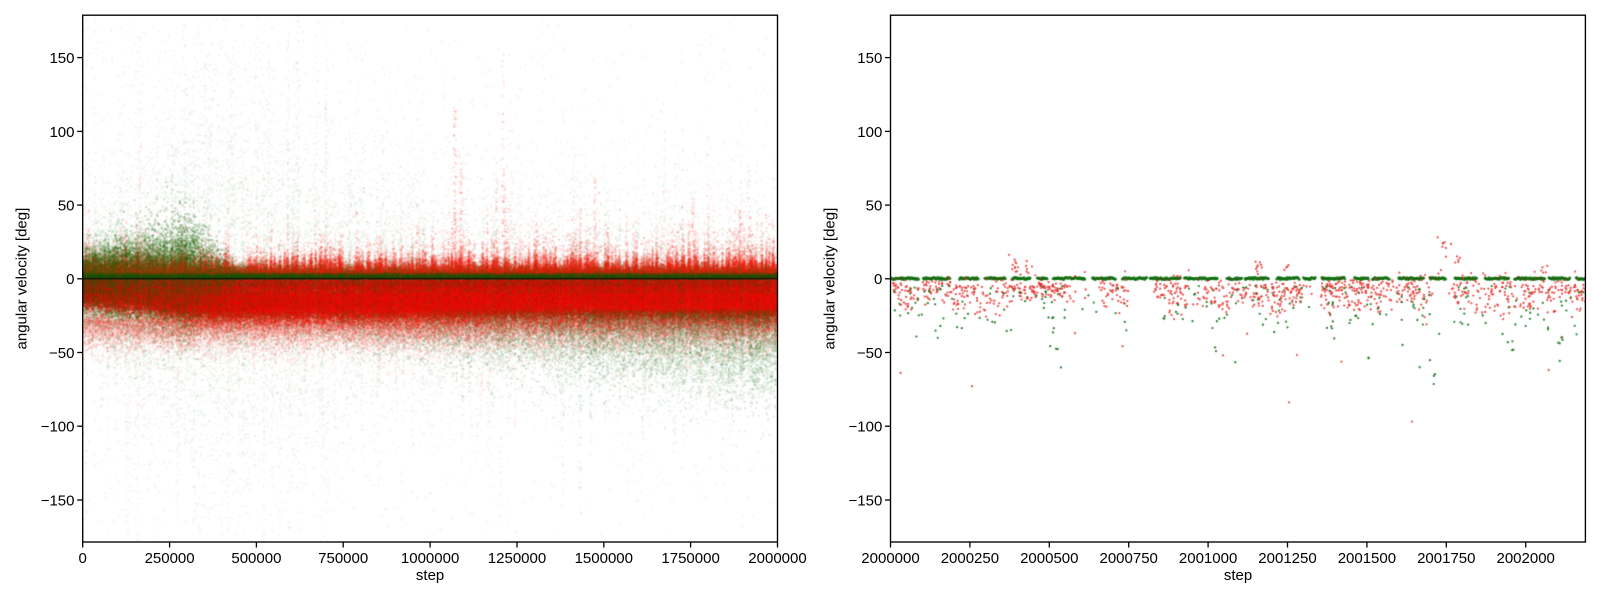 The height and width of the screenshot is (600, 1600). What do you see at coordinates (1525, 558) in the screenshot?
I see `svg-text: 2002000` at bounding box center [1525, 558].